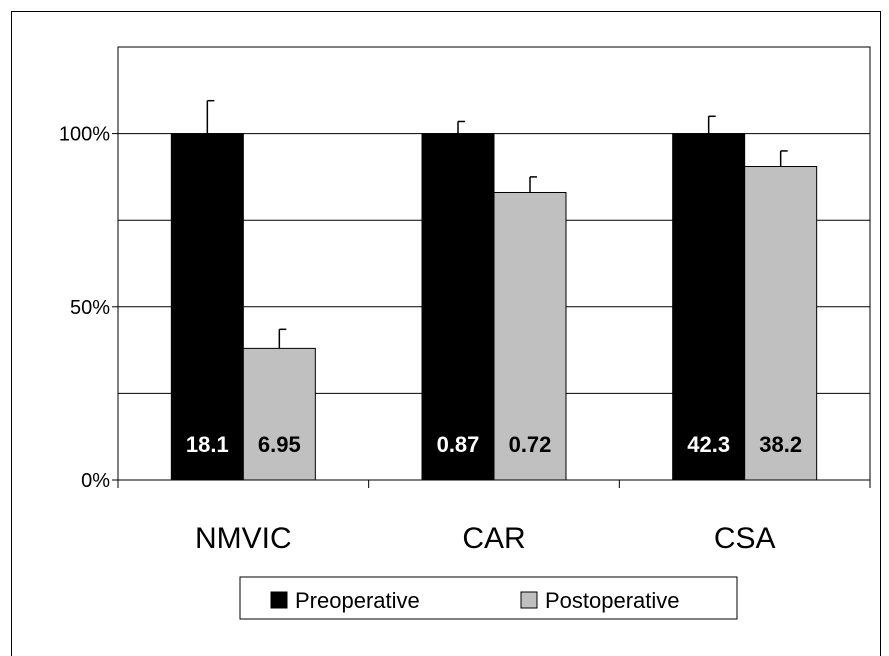  What do you see at coordinates (458, 444) in the screenshot?
I see `data-label: 0.87` at bounding box center [458, 444].